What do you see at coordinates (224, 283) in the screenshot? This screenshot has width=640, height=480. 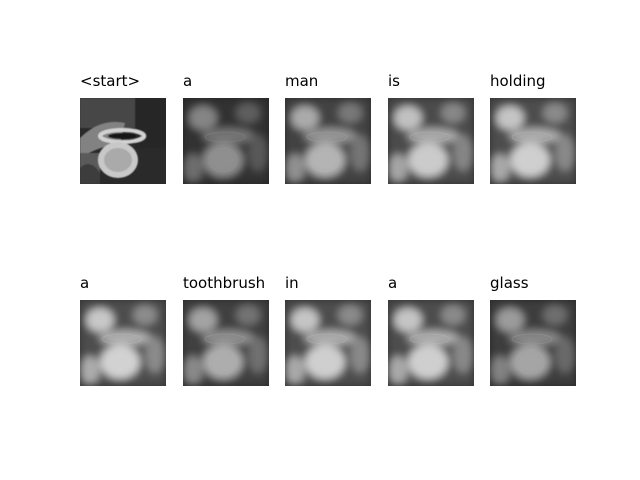 I see `caption-word: toothbrush` at bounding box center [224, 283].